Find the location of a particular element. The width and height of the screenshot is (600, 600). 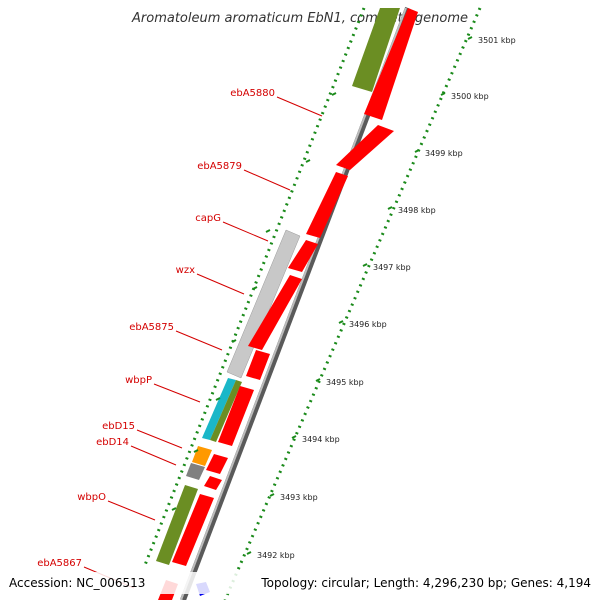

gene-label: capG is located at coordinates (208, 218).